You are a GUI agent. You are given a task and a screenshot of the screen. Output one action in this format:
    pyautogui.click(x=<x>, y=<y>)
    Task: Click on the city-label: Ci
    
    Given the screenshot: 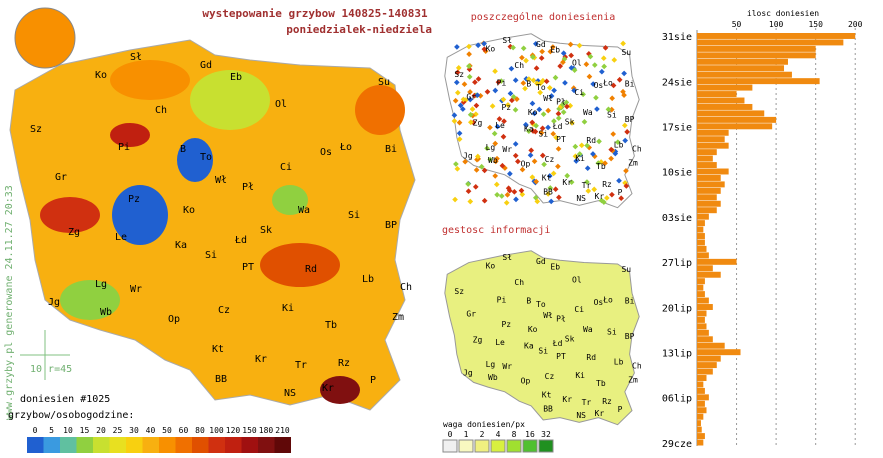 What is the action you would take?
    pyautogui.click(x=286, y=167)
    